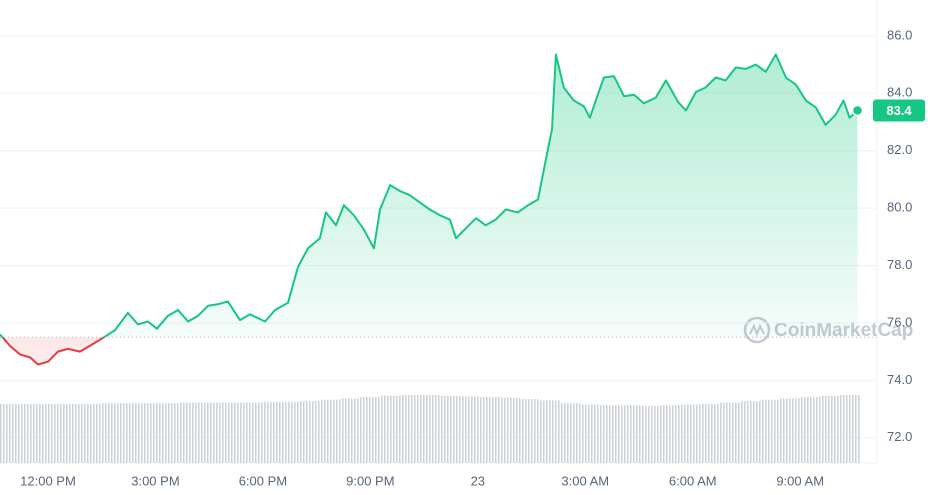  What do you see at coordinates (899, 34) in the screenshot?
I see `y-tick-label: 86.0` at bounding box center [899, 34].